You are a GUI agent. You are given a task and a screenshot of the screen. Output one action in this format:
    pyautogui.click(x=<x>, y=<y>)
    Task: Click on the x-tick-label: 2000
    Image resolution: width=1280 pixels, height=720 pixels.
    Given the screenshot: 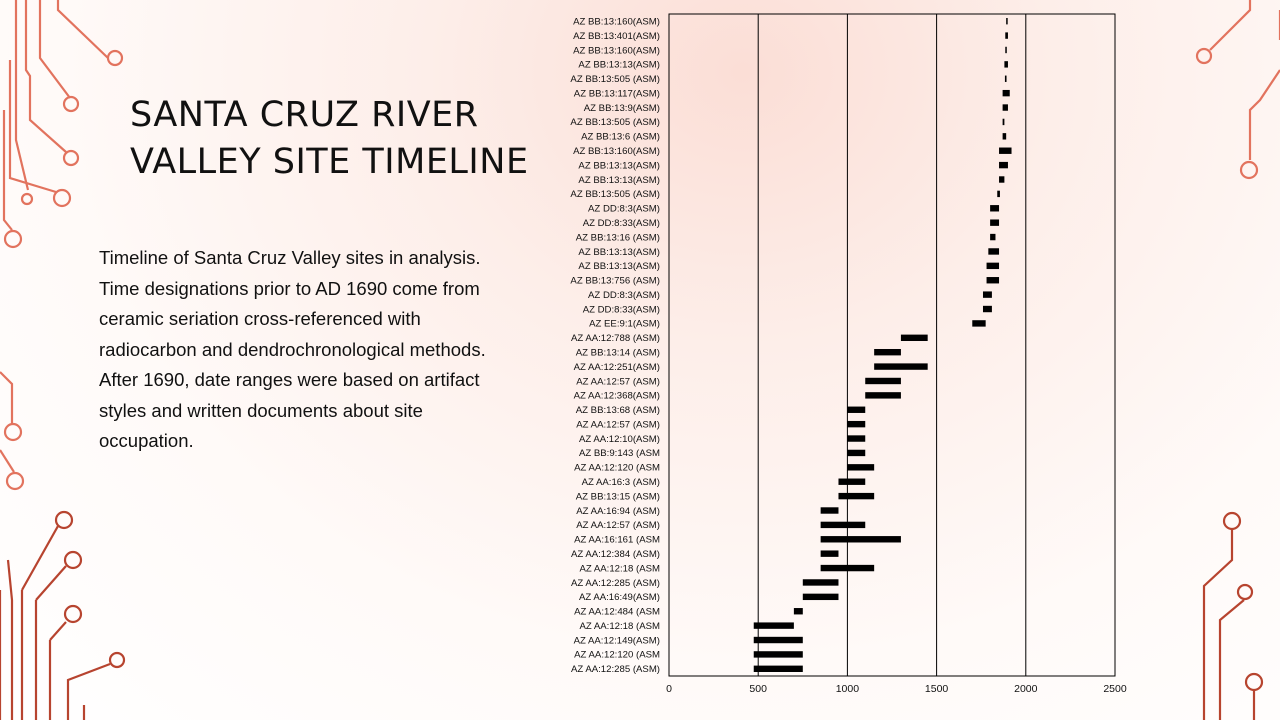 What is the action you would take?
    pyautogui.click(x=1026, y=689)
    